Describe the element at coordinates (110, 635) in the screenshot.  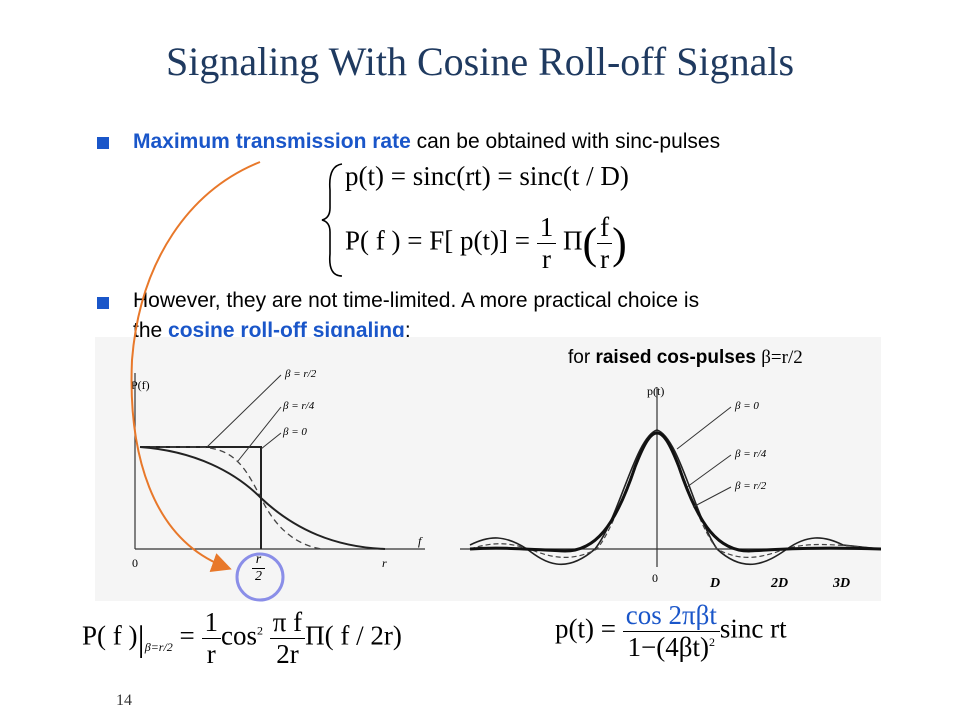
I see `eq3-lhs: P( f )` at that location.